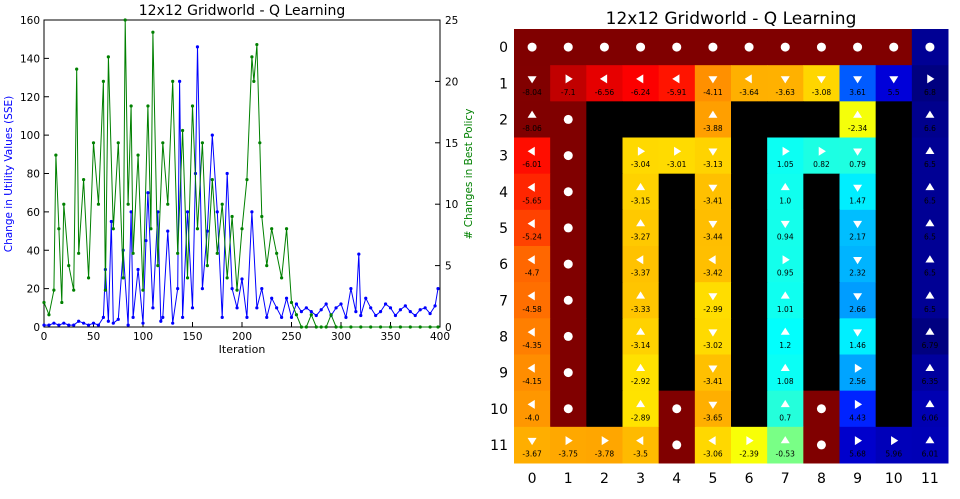  I want to click on x-tick-label: 300, so click(341, 337).